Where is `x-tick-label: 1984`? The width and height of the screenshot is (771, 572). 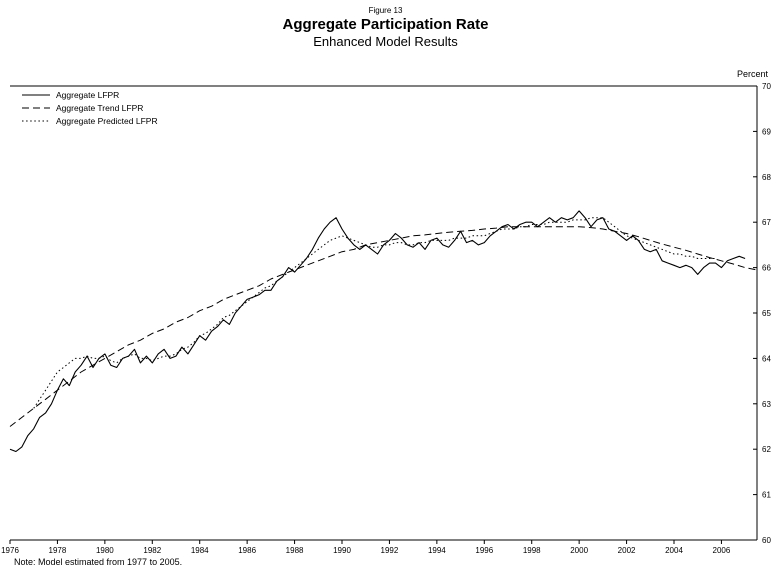
x-tick-label: 1984 is located at coordinates (200, 550).